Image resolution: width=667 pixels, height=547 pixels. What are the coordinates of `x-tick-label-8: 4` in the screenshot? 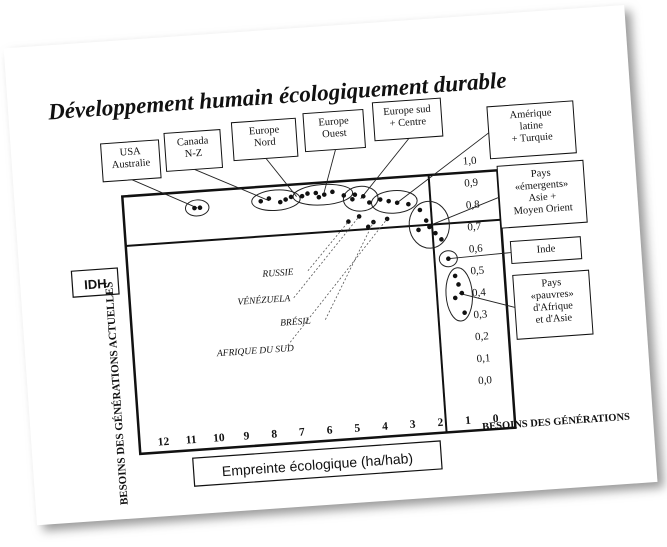 It's located at (385, 427).